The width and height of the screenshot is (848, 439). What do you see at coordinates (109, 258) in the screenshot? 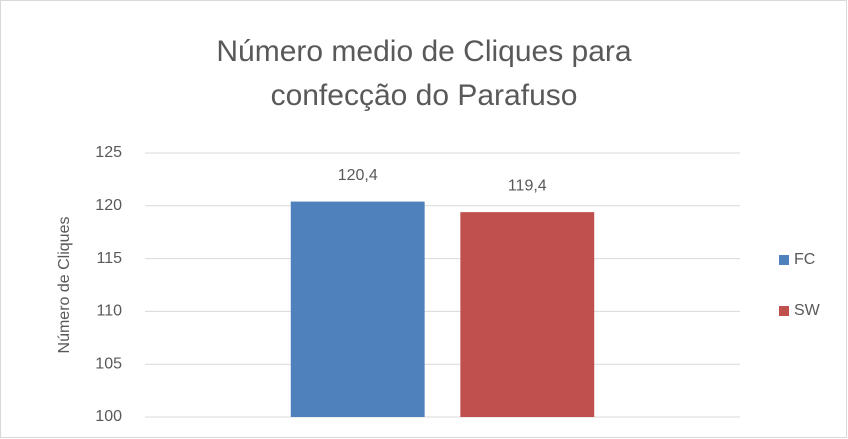
I see `y-tick-label: 115` at bounding box center [109, 258].